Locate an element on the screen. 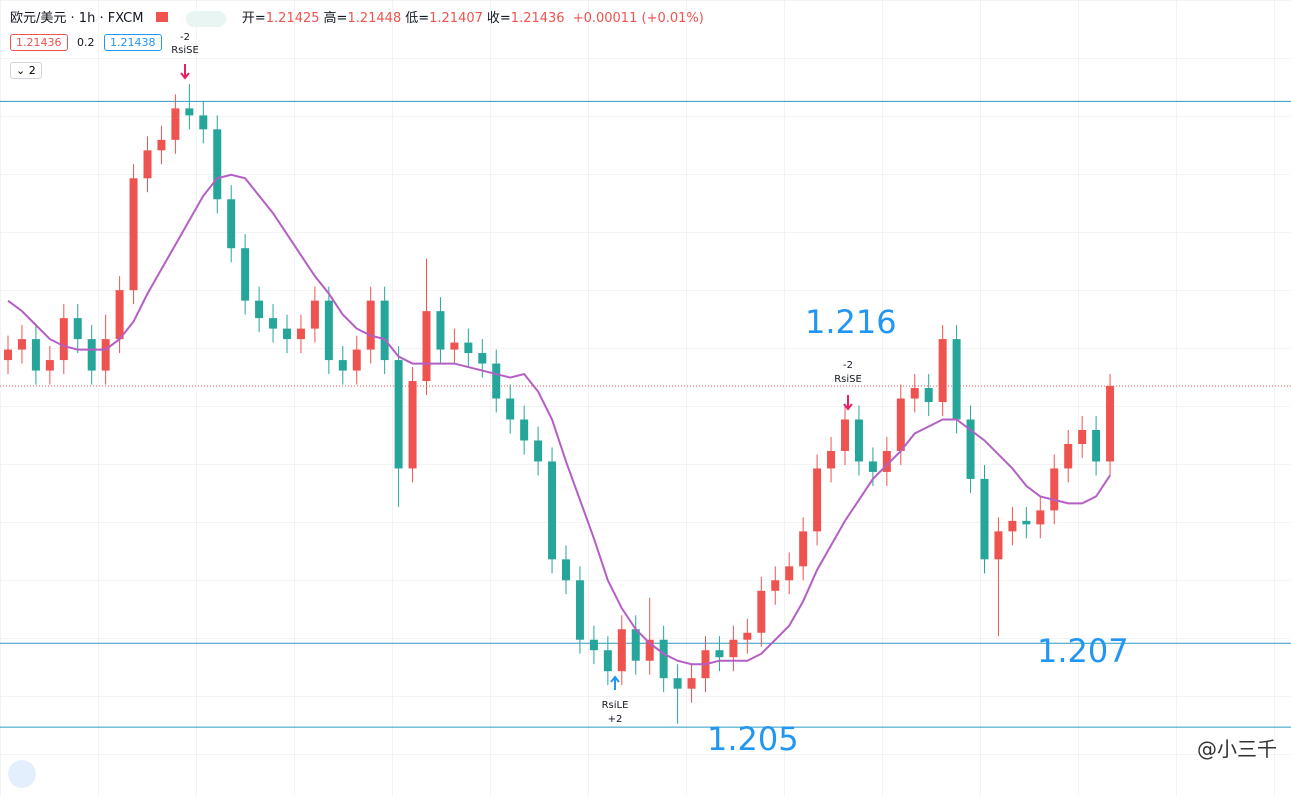  annotation: 1.207 is located at coordinates (1083, 651).